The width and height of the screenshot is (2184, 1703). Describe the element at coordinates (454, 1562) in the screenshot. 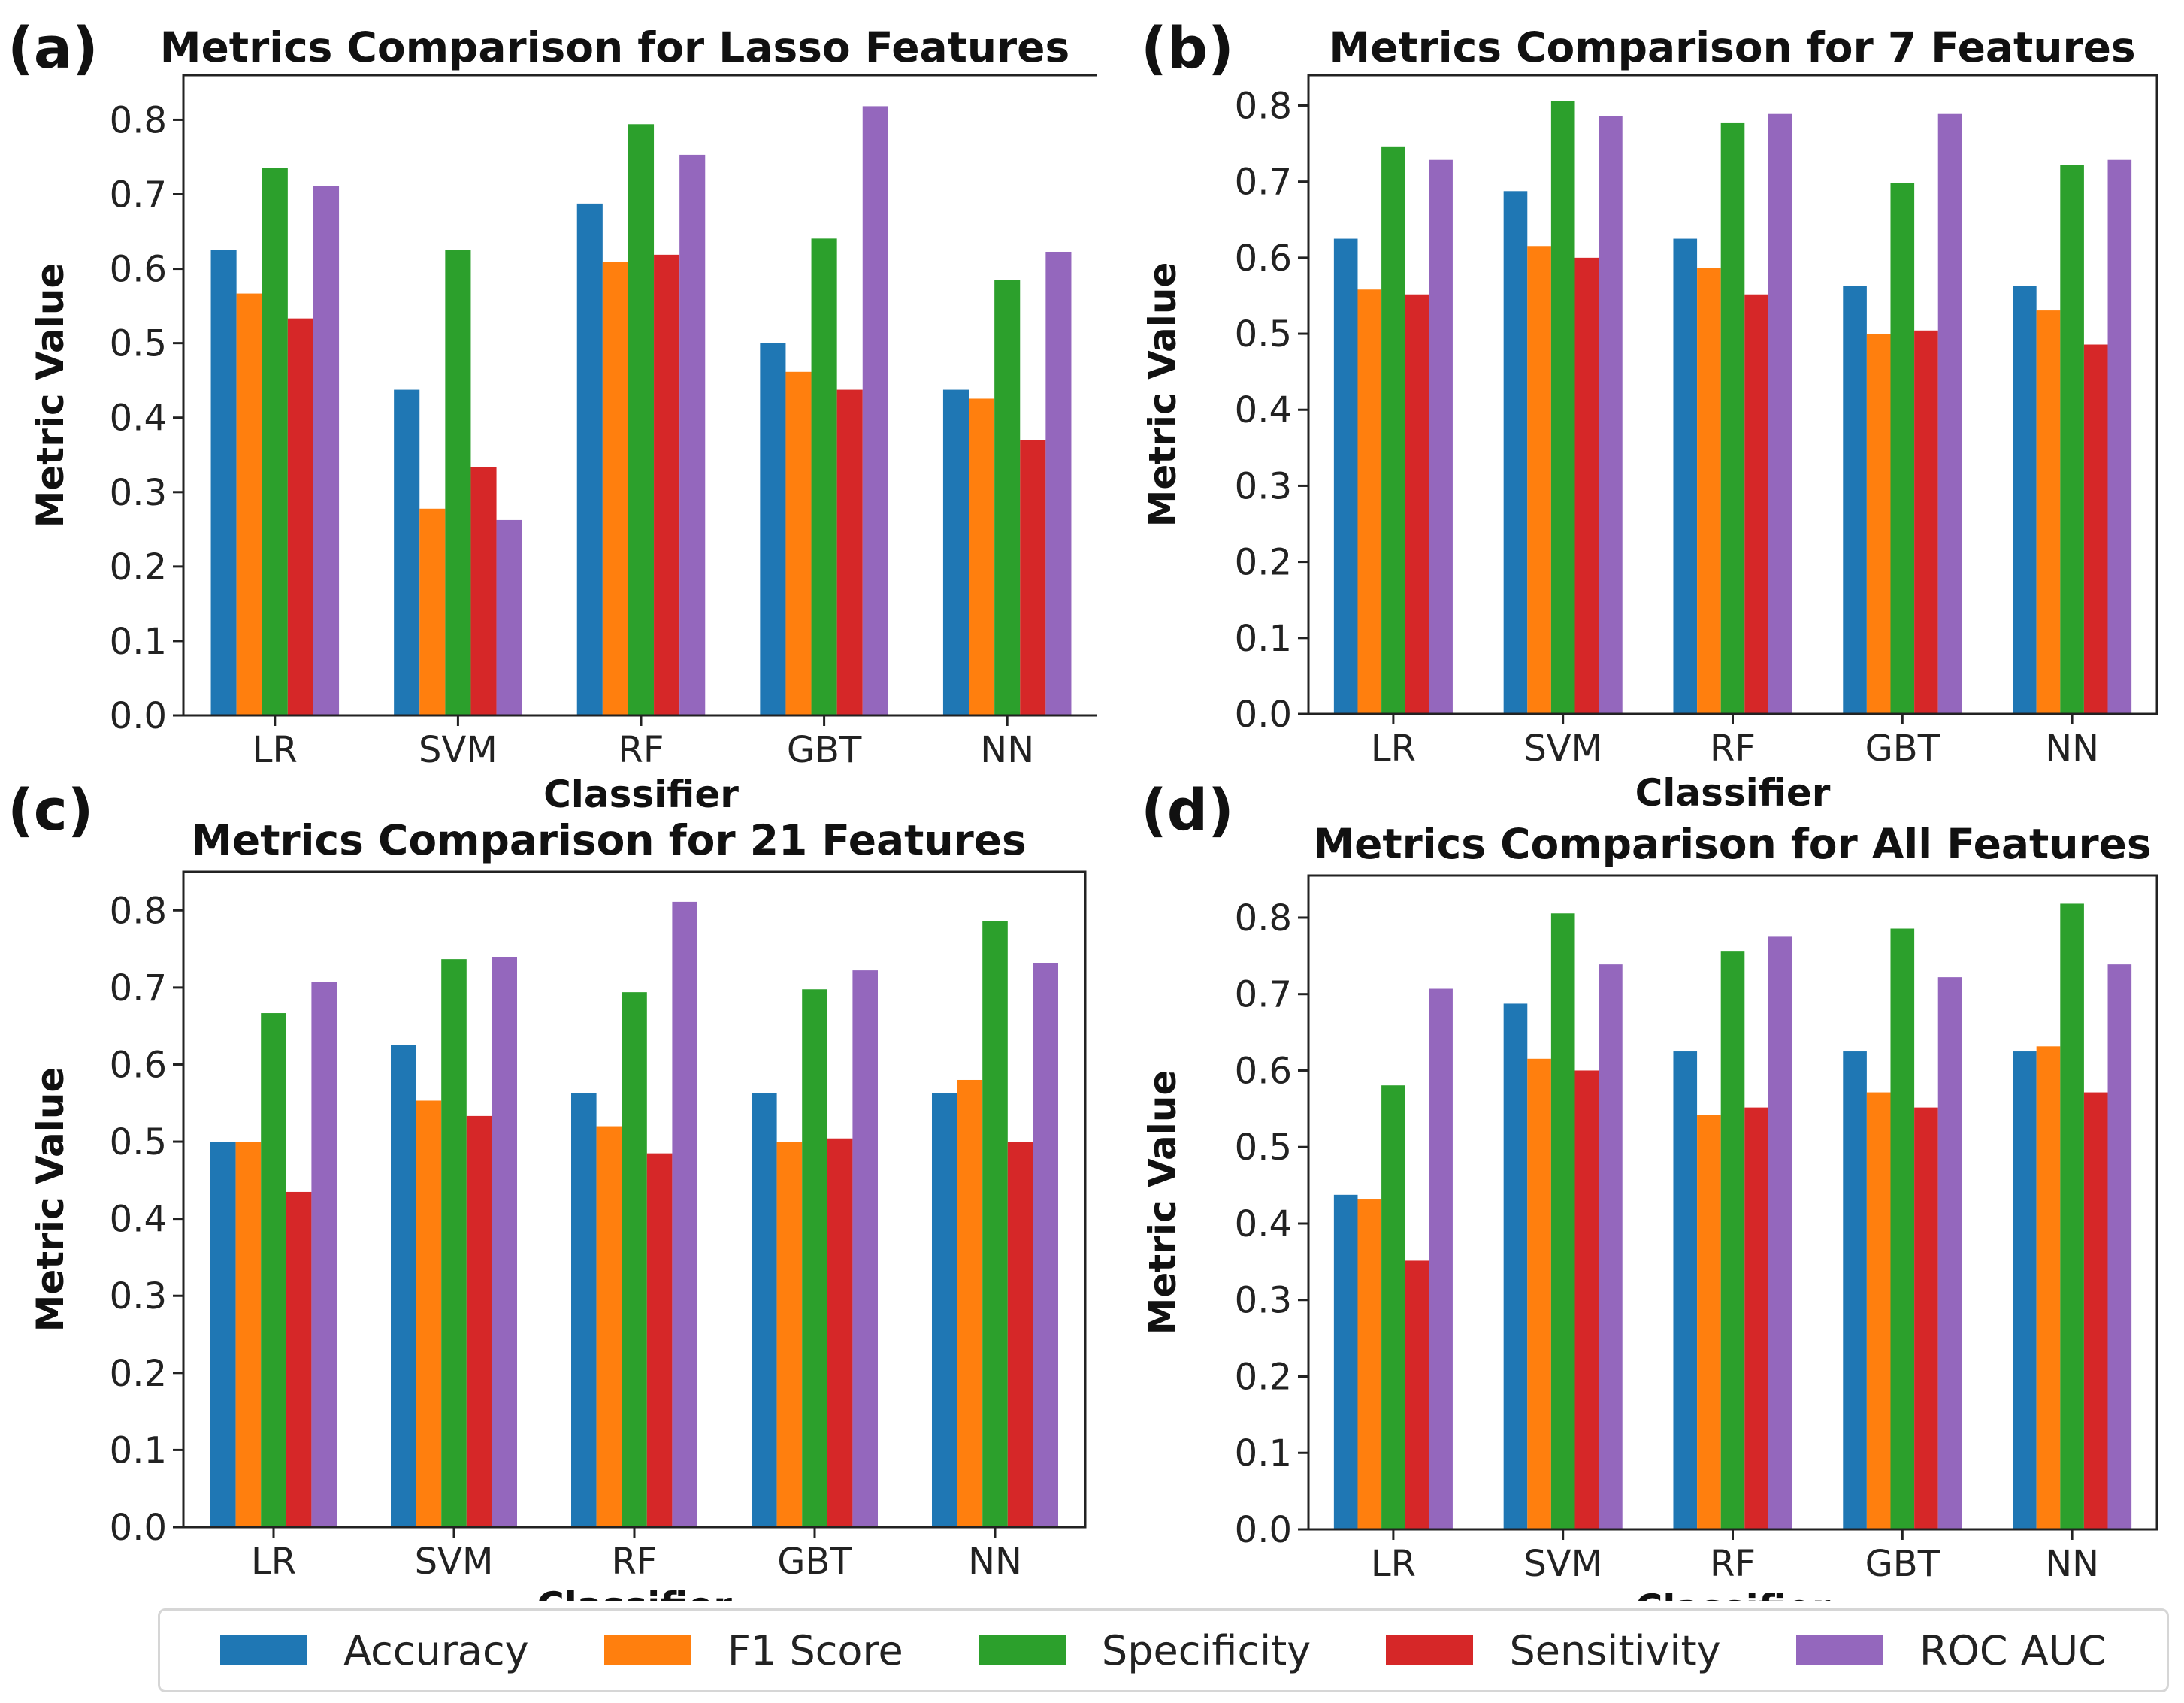

I see `x-tick-label: SVM` at that location.